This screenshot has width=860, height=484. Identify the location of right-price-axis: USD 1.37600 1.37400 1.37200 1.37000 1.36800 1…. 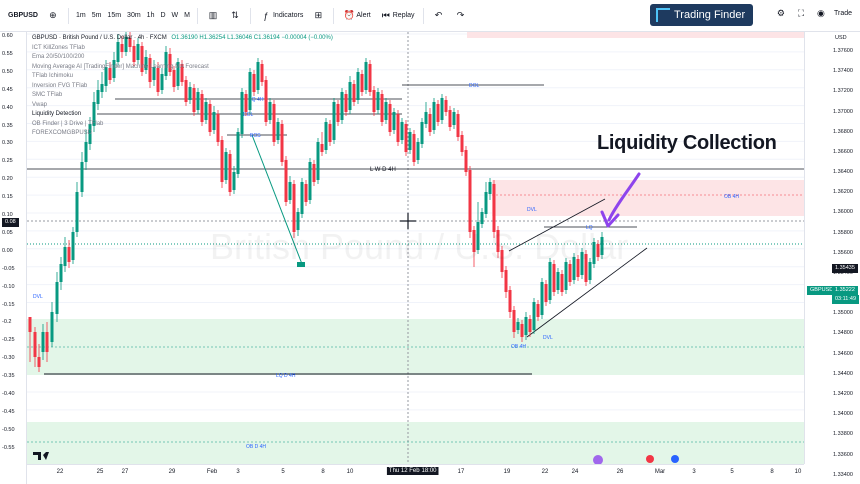
(832, 255).